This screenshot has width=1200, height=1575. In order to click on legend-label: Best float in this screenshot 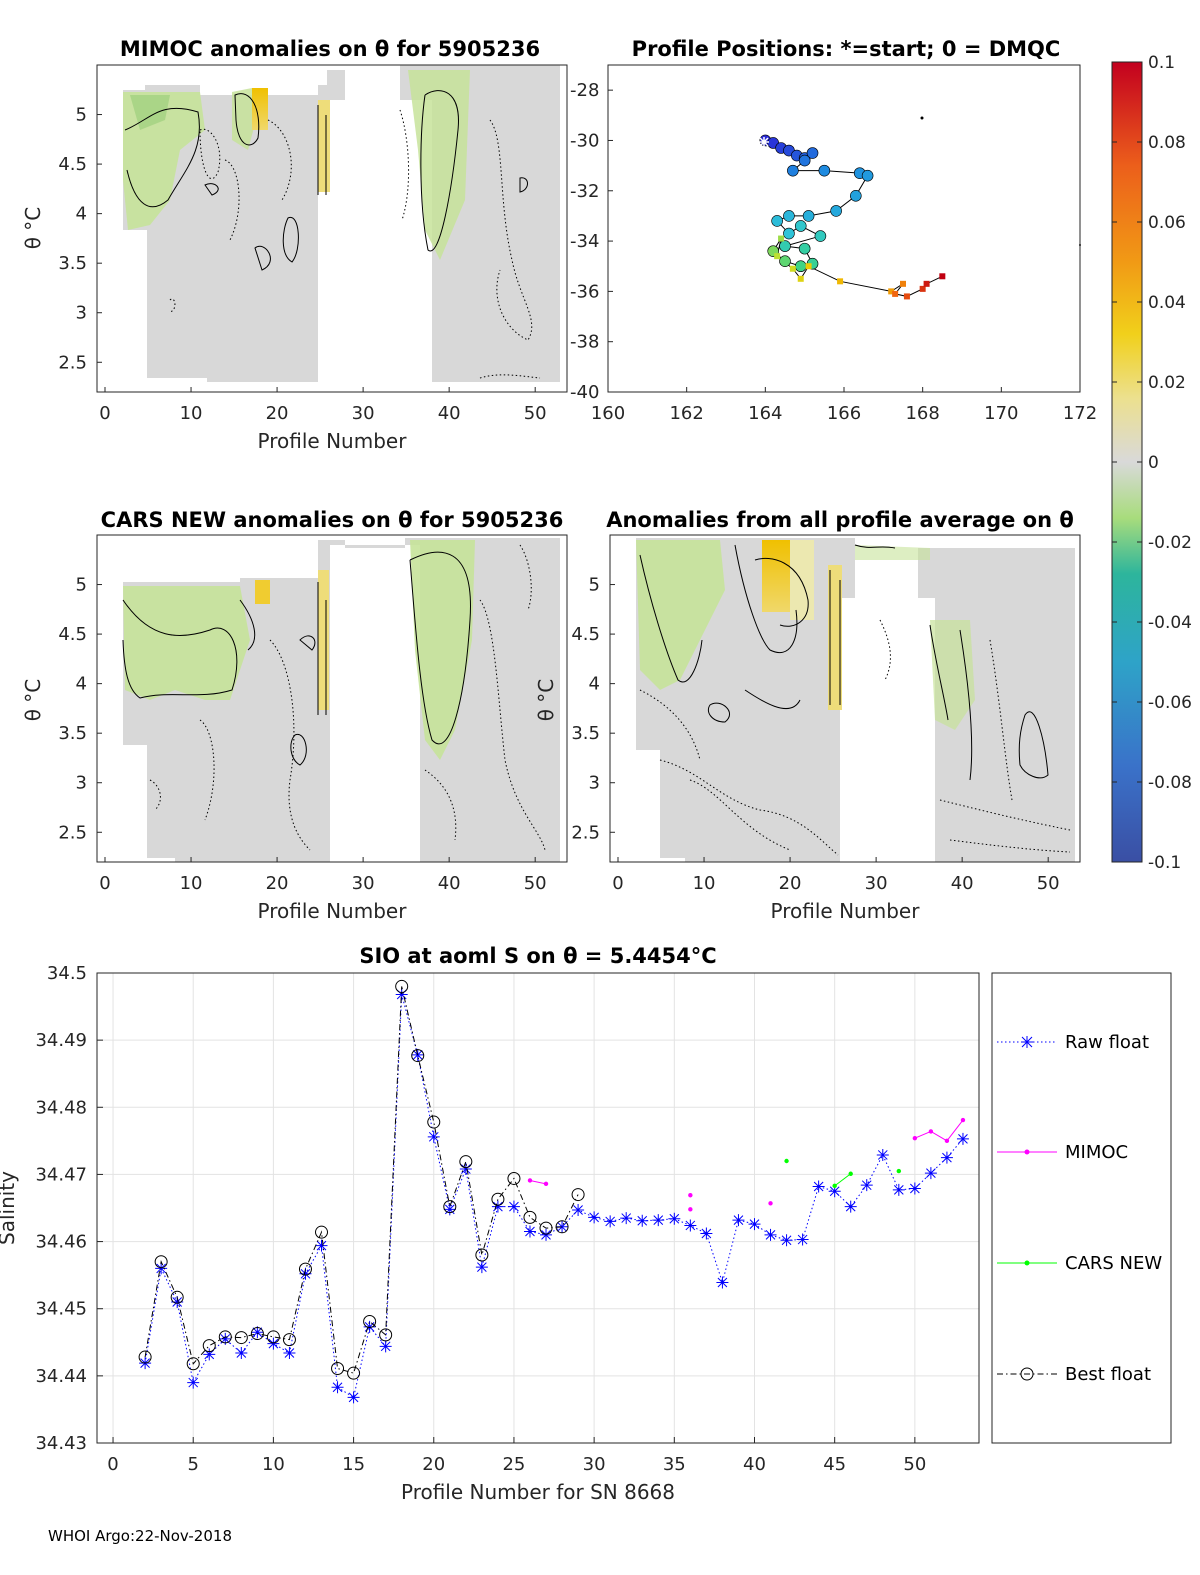, I will do `click(1108, 1374)`.